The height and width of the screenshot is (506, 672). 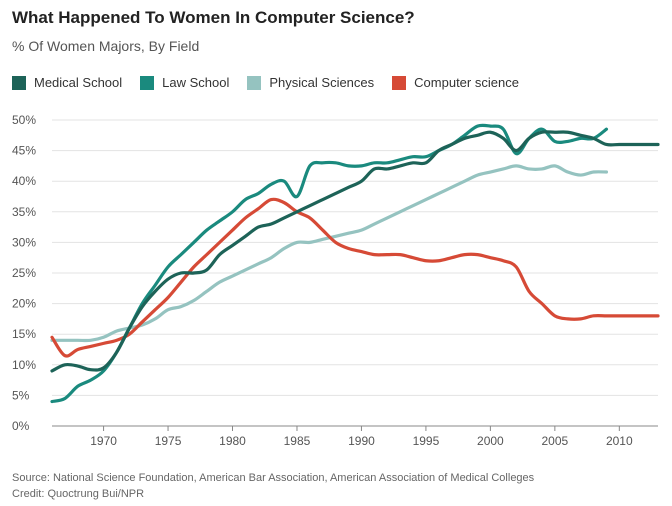 I want to click on legend-item-physical-sciences: Physical Sciences, so click(x=310, y=82).